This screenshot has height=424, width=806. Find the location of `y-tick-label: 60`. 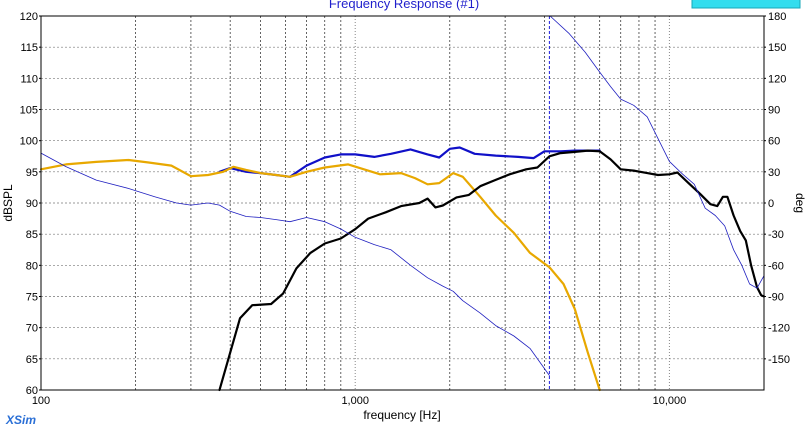

y-tick-label: 60 is located at coordinates (32, 391).